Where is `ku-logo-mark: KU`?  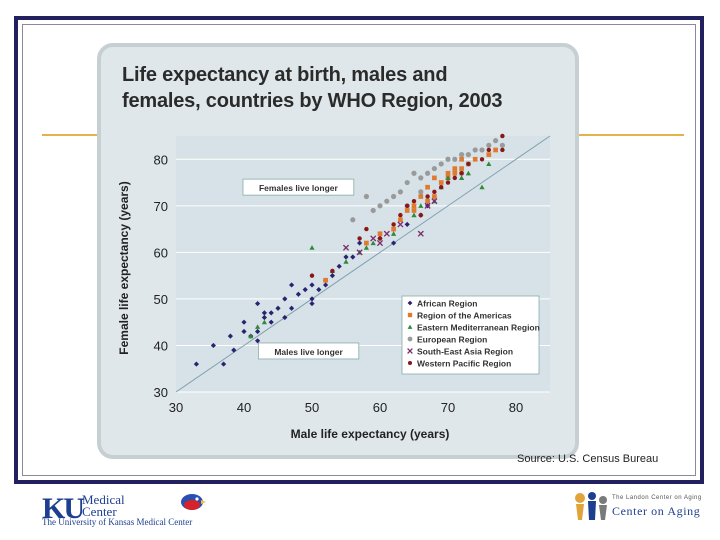 ku-logo-mark: KU is located at coordinates (63, 508).